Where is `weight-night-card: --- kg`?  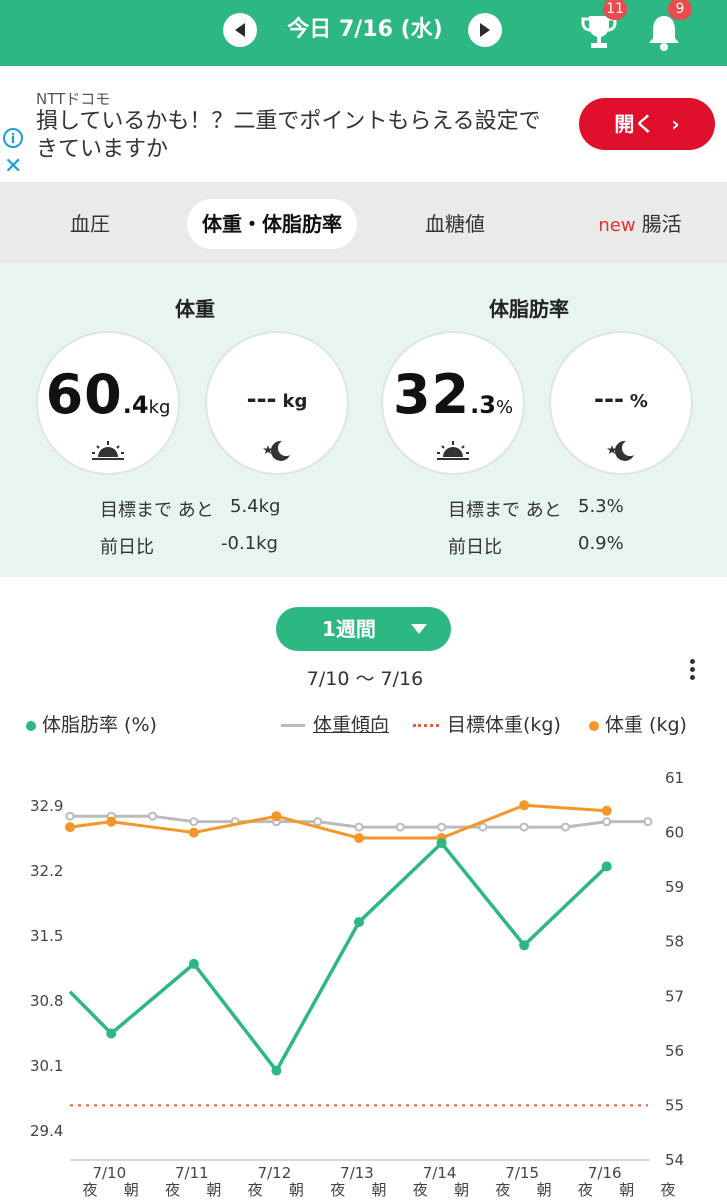 weight-night-card: --- kg is located at coordinates (277, 403).